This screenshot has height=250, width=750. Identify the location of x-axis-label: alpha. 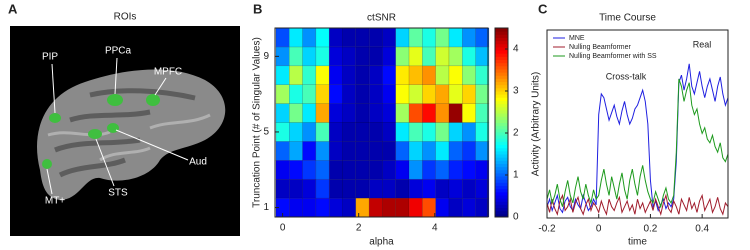
(381, 242).